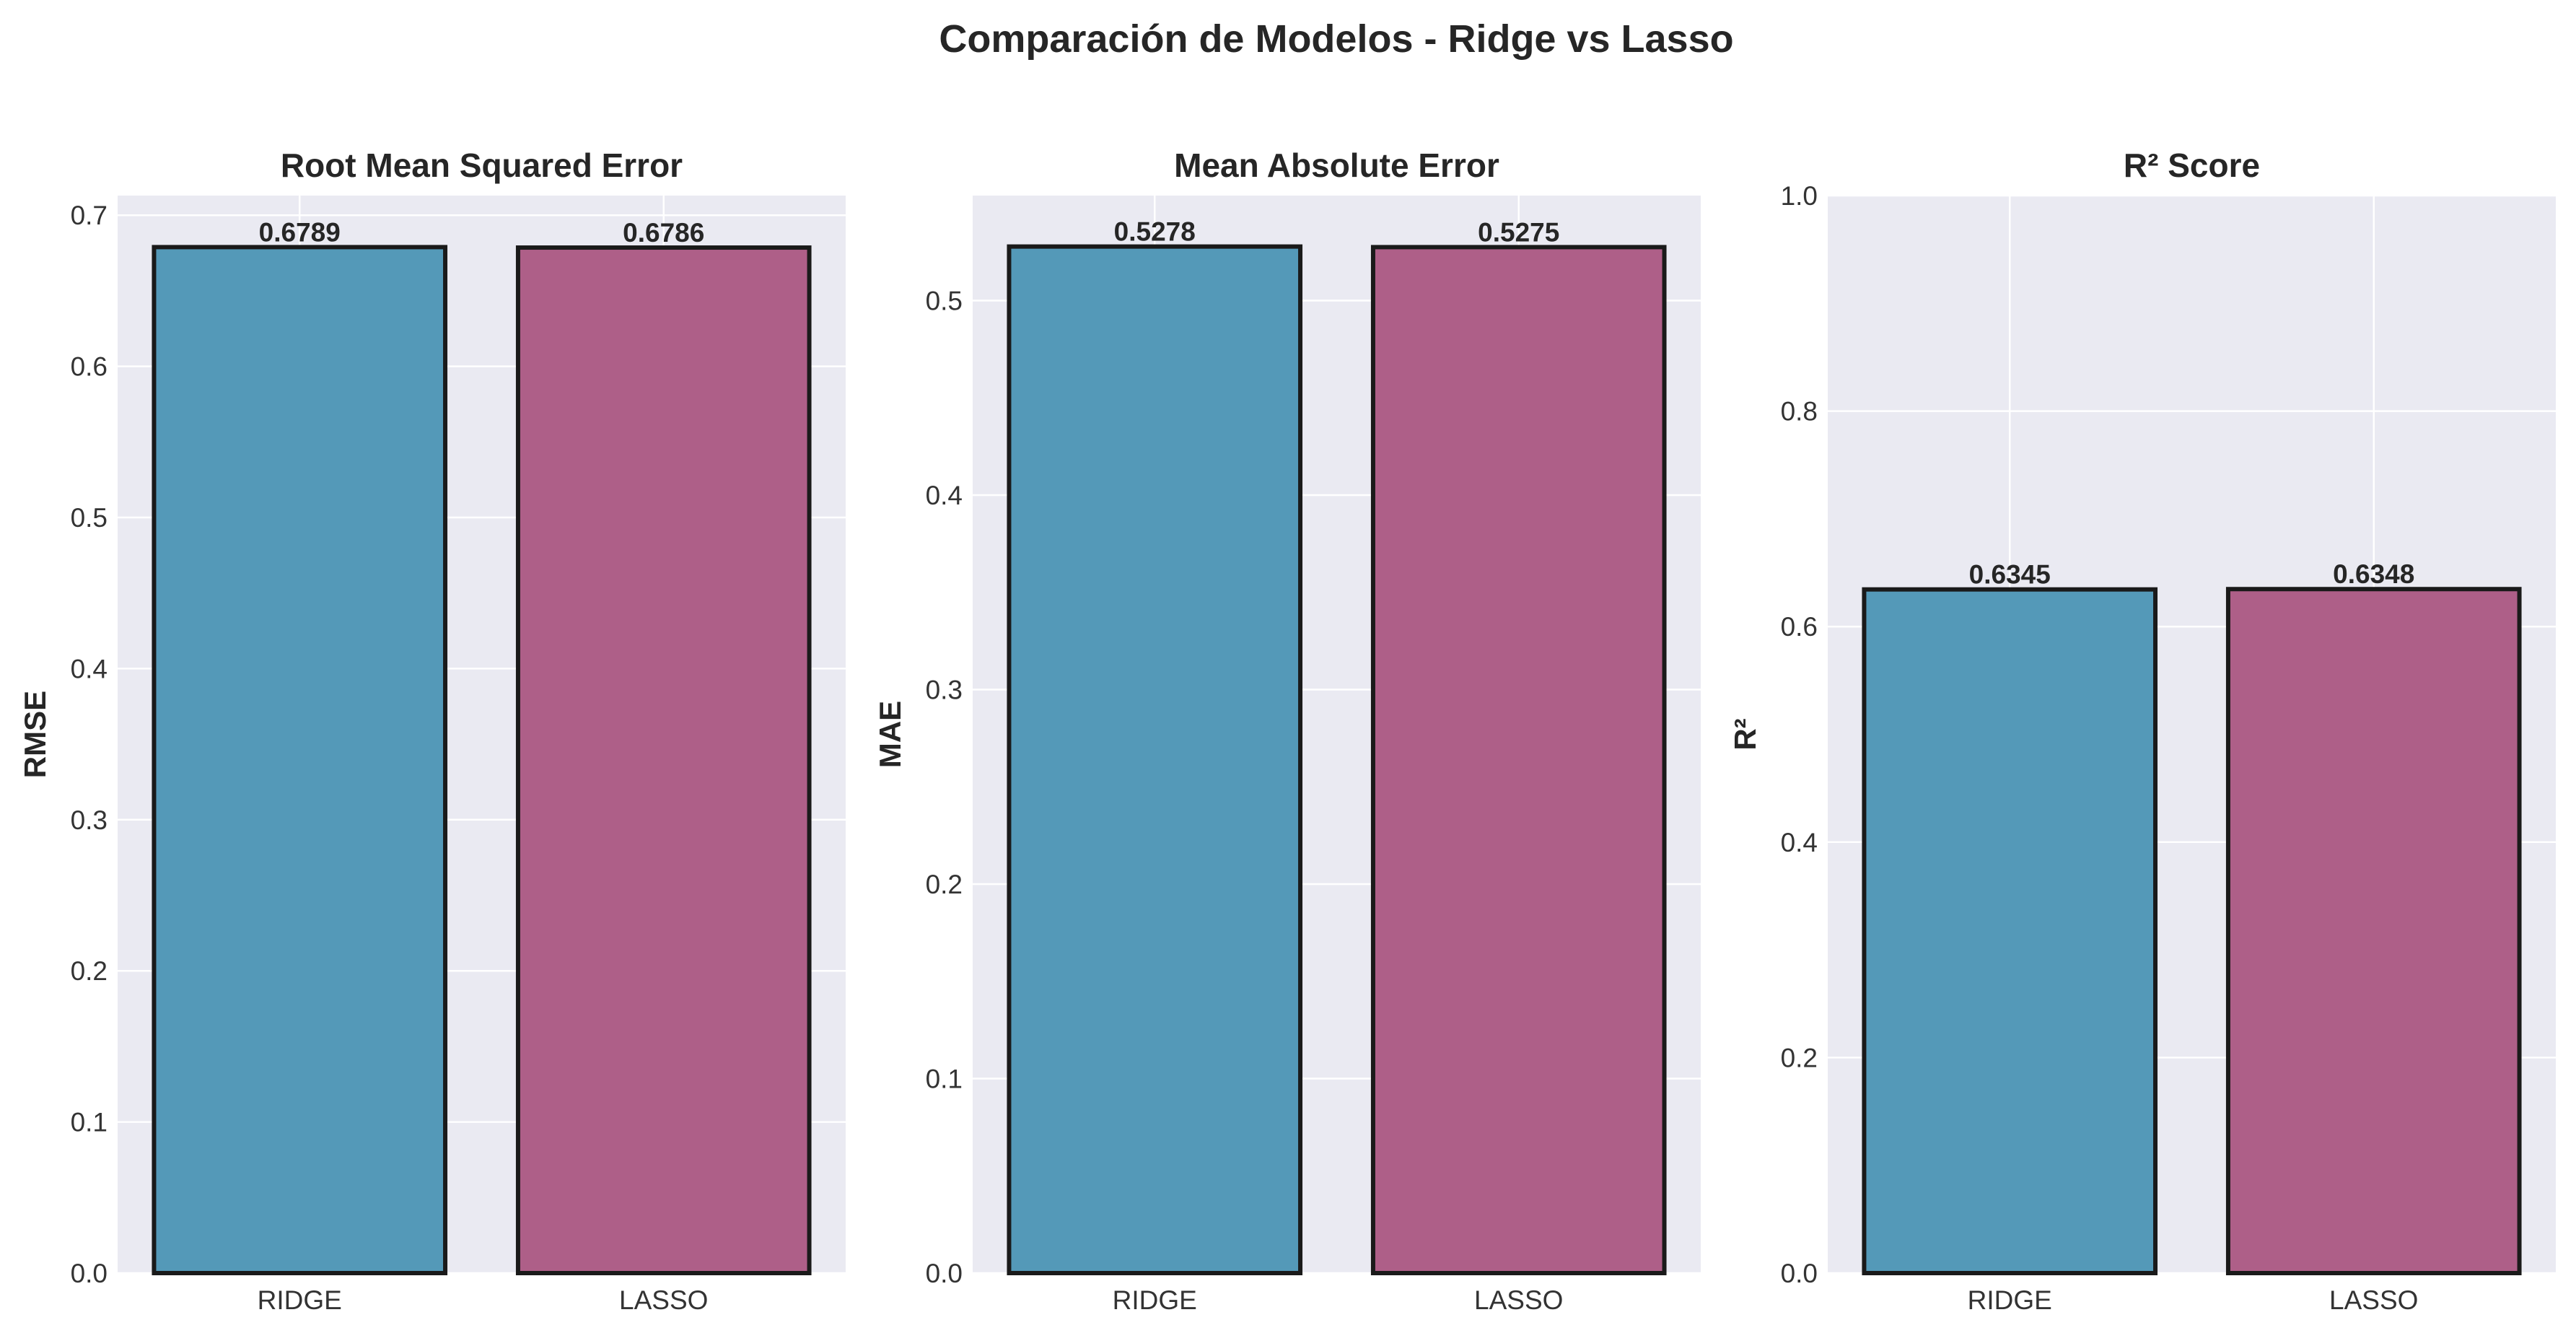  What do you see at coordinates (482, 165) in the screenshot?
I see `panel-title: Root Mean Squared Error` at bounding box center [482, 165].